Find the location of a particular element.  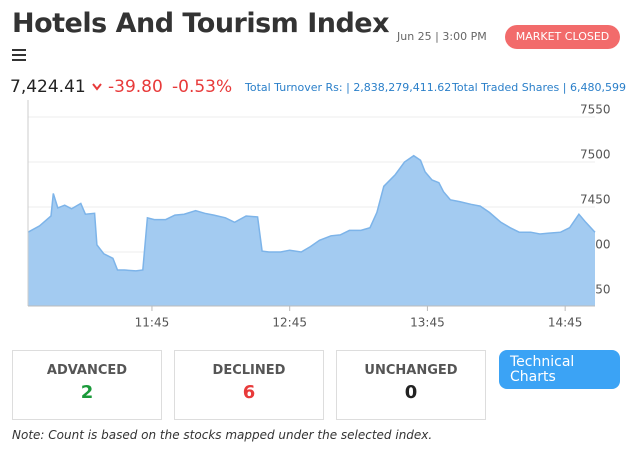

y-tick-label: 7450 is located at coordinates (595, 200).